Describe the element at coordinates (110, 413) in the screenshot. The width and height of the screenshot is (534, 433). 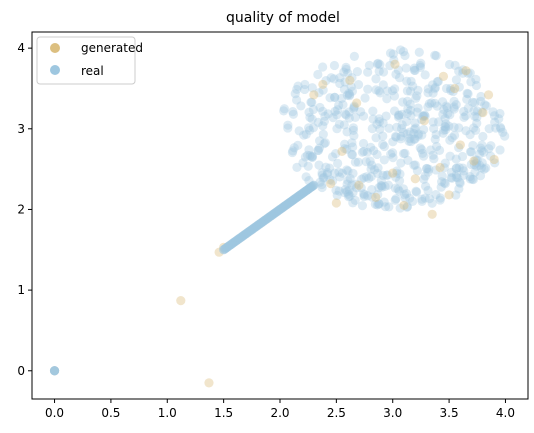
I see `x-tick-label: 0.5` at that location.